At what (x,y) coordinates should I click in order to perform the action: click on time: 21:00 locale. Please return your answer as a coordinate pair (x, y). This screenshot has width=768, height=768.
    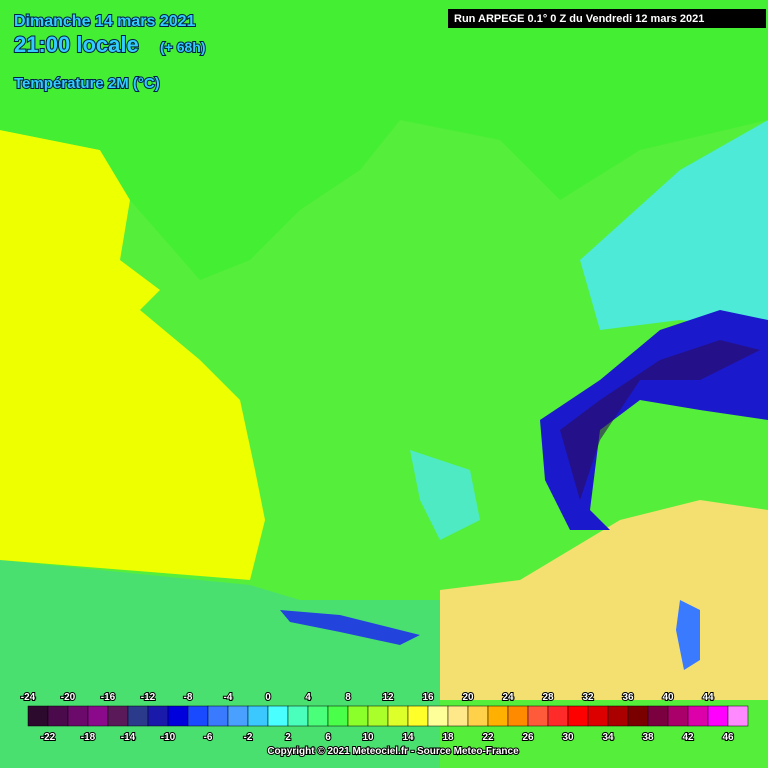
    Looking at the image, I should click on (76, 44).